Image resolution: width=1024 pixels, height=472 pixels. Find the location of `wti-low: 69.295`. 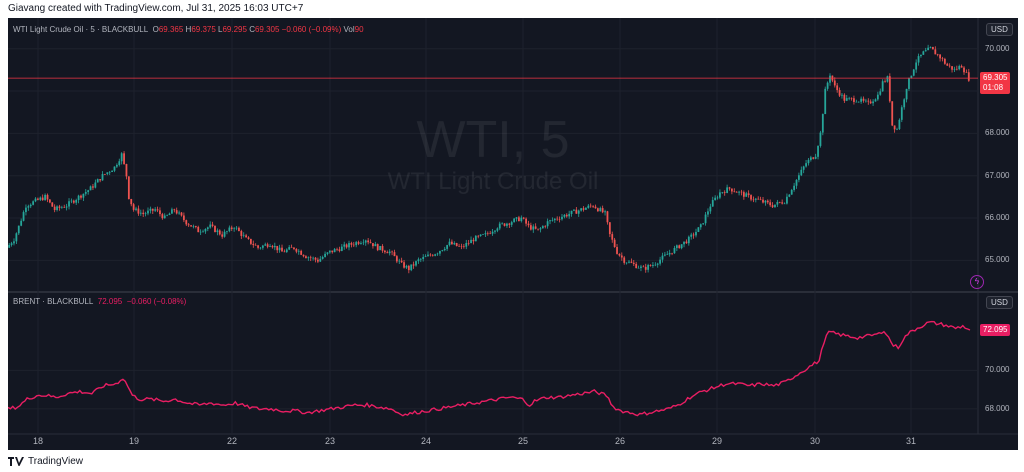

wti-low: 69.295 is located at coordinates (234, 29).